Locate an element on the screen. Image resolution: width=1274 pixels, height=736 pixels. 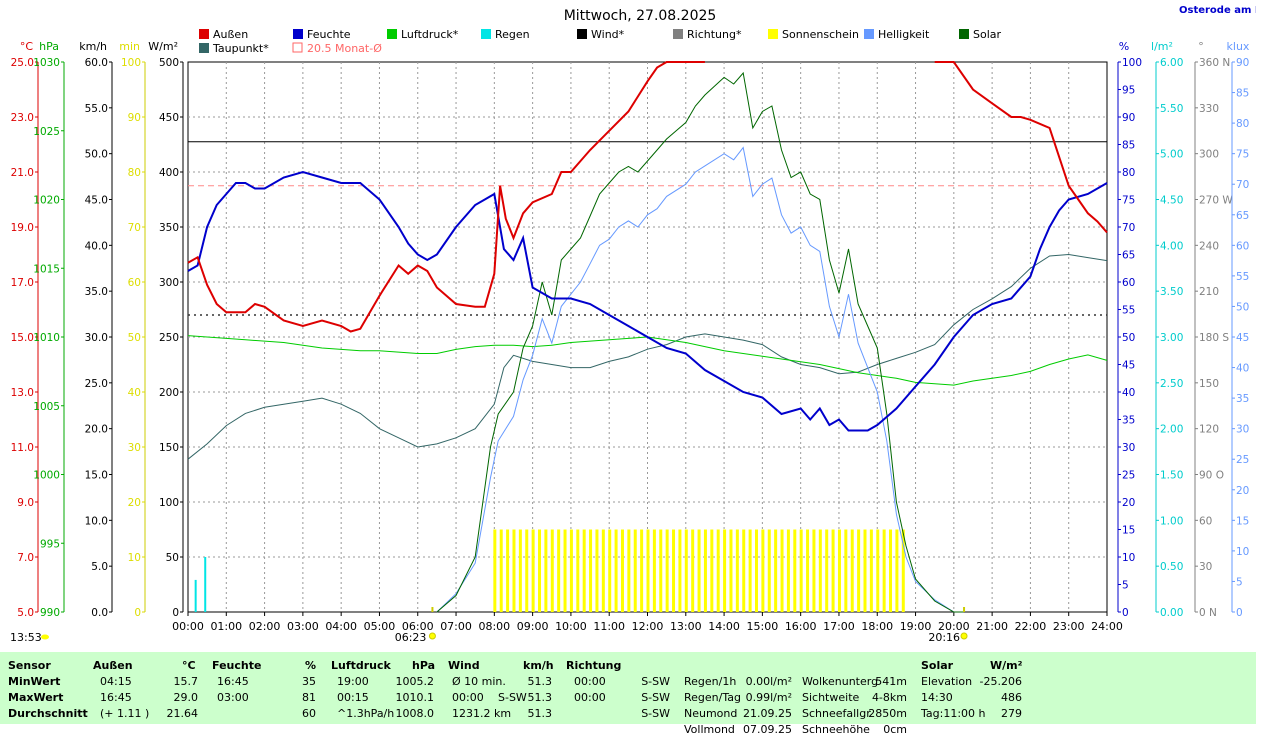
right-axis-unit: ° is located at coordinates (1201, 46).